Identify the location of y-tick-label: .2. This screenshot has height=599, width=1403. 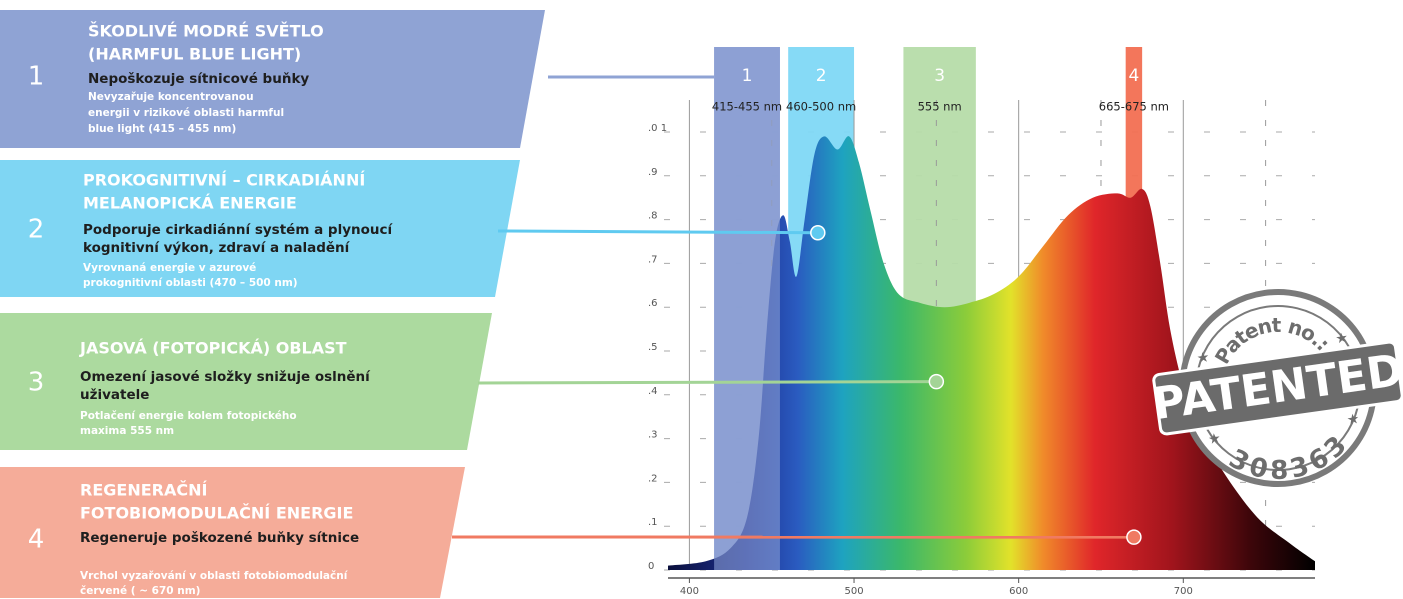
(653, 478).